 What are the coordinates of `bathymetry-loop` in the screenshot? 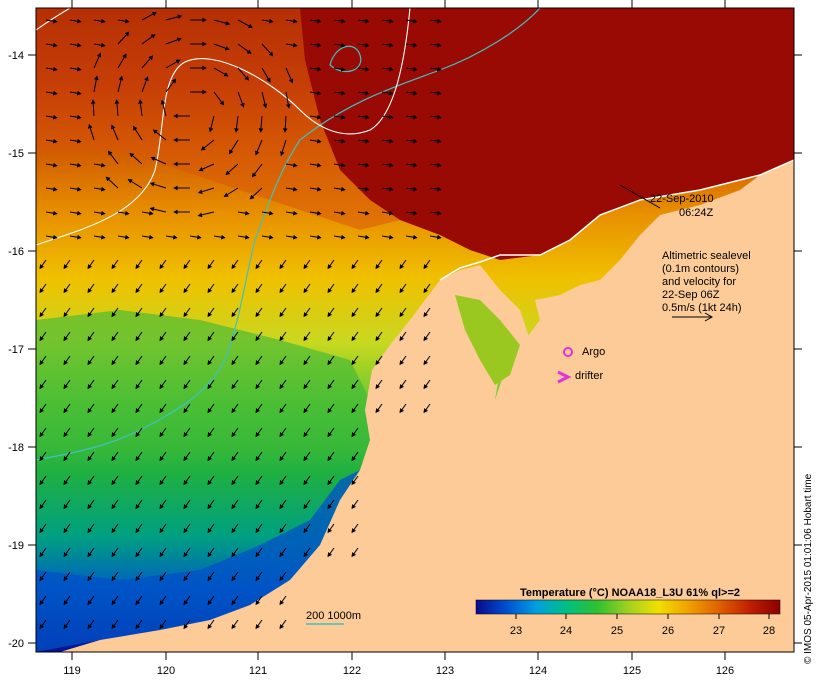 It's located at (345, 59).